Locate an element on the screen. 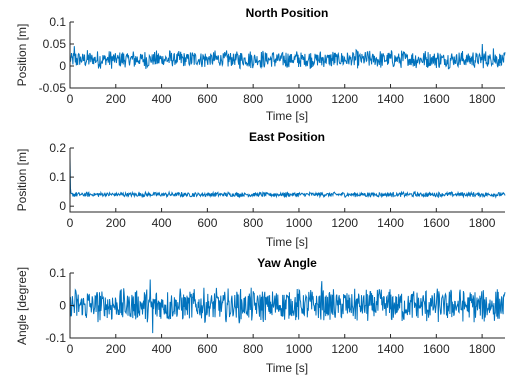 The image size is (511, 382). plot-area is located at coordinates (287, 180).